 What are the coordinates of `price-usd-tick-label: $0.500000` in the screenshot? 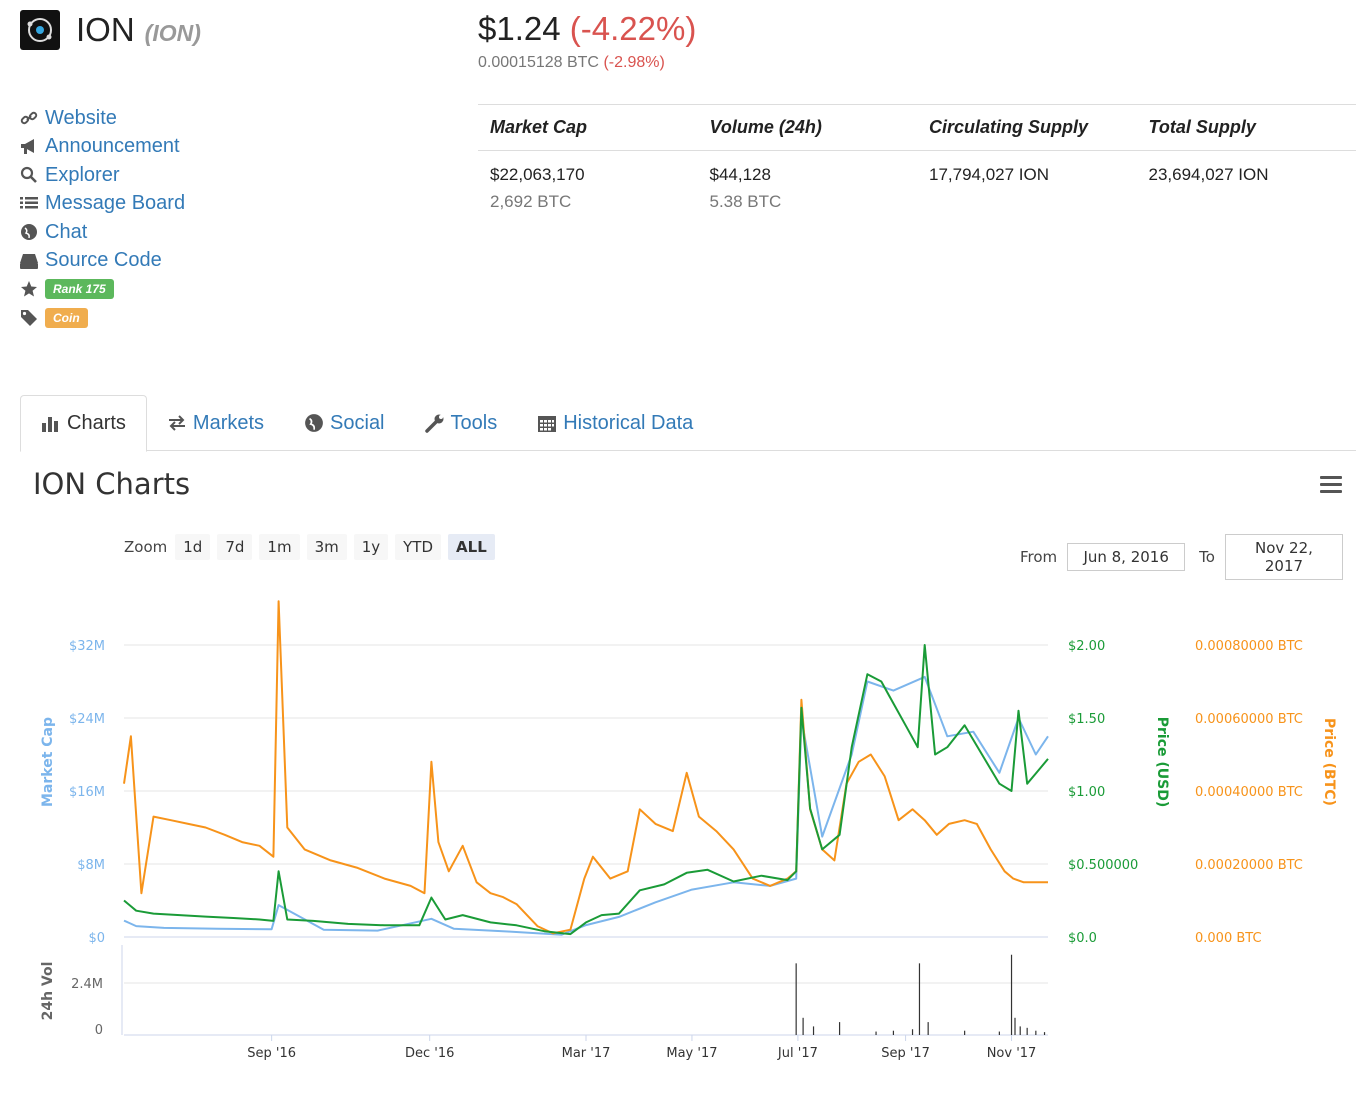 It's located at (1103, 865).